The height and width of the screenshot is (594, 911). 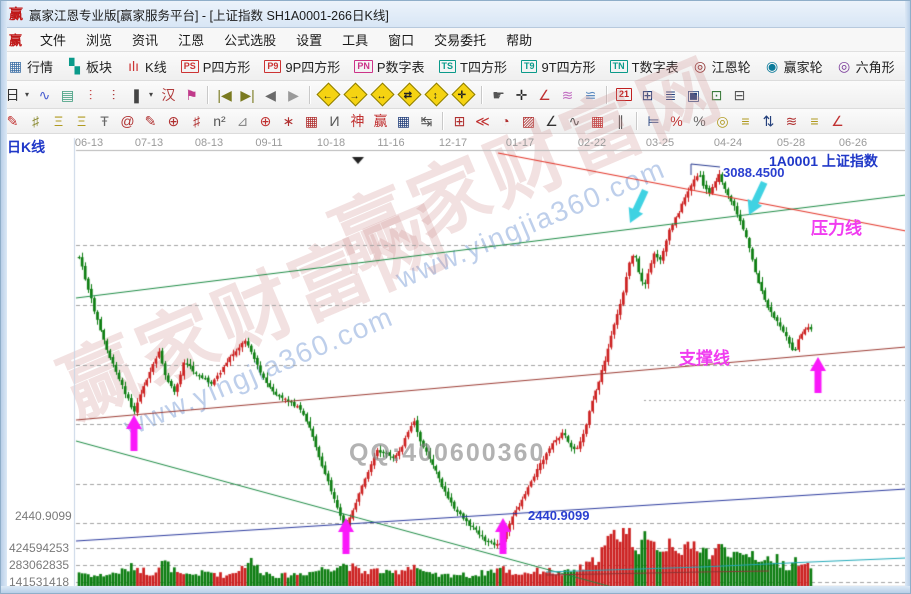 I want to click on winner-wheel-button: ◉ 赢家轮, so click(x=794, y=66).